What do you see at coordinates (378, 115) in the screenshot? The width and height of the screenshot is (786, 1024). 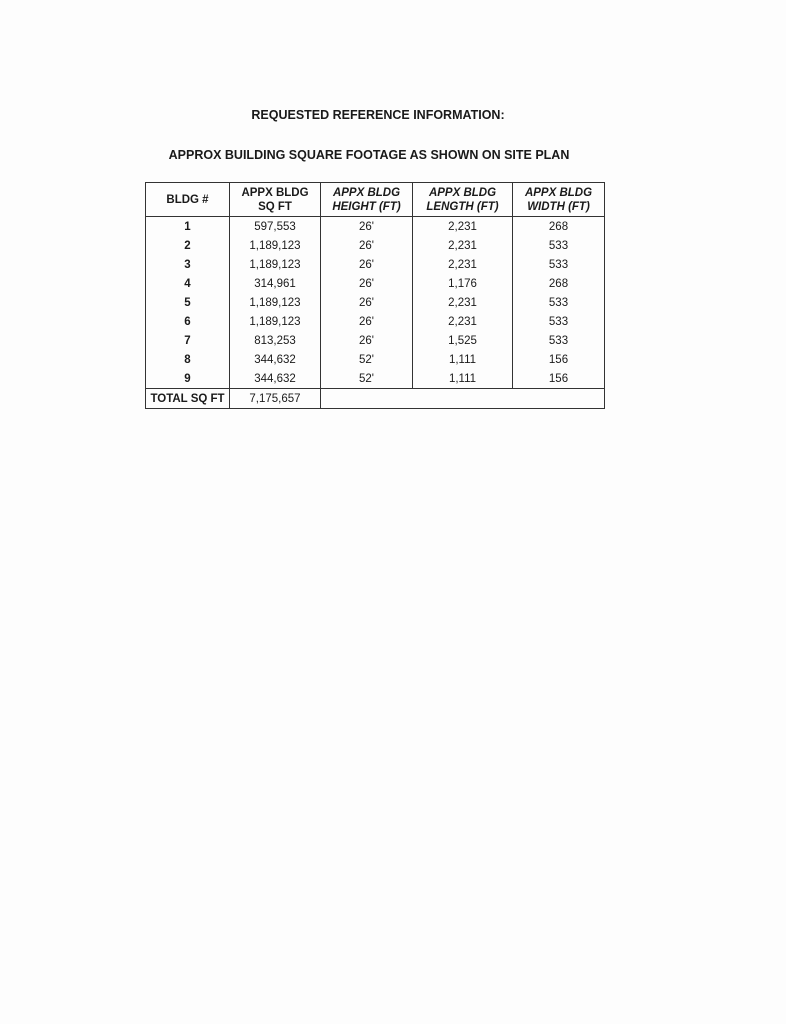 I see `document-heading: REQUESTED REFERENCE INFORMATION:` at bounding box center [378, 115].